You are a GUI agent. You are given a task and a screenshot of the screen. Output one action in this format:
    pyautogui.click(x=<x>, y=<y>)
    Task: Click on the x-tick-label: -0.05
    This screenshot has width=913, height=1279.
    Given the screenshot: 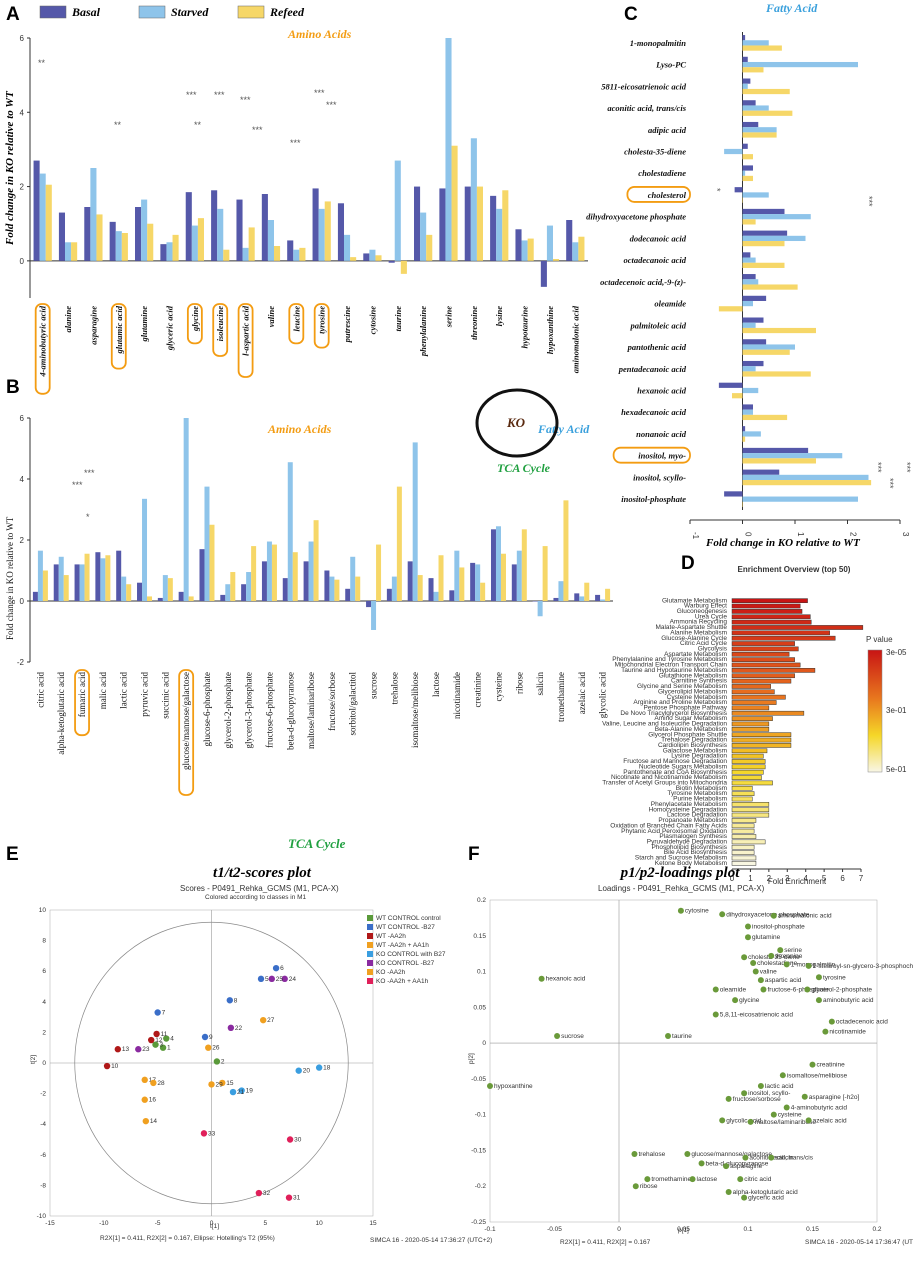 What is the action you would take?
    pyautogui.click(x=554, y=1229)
    